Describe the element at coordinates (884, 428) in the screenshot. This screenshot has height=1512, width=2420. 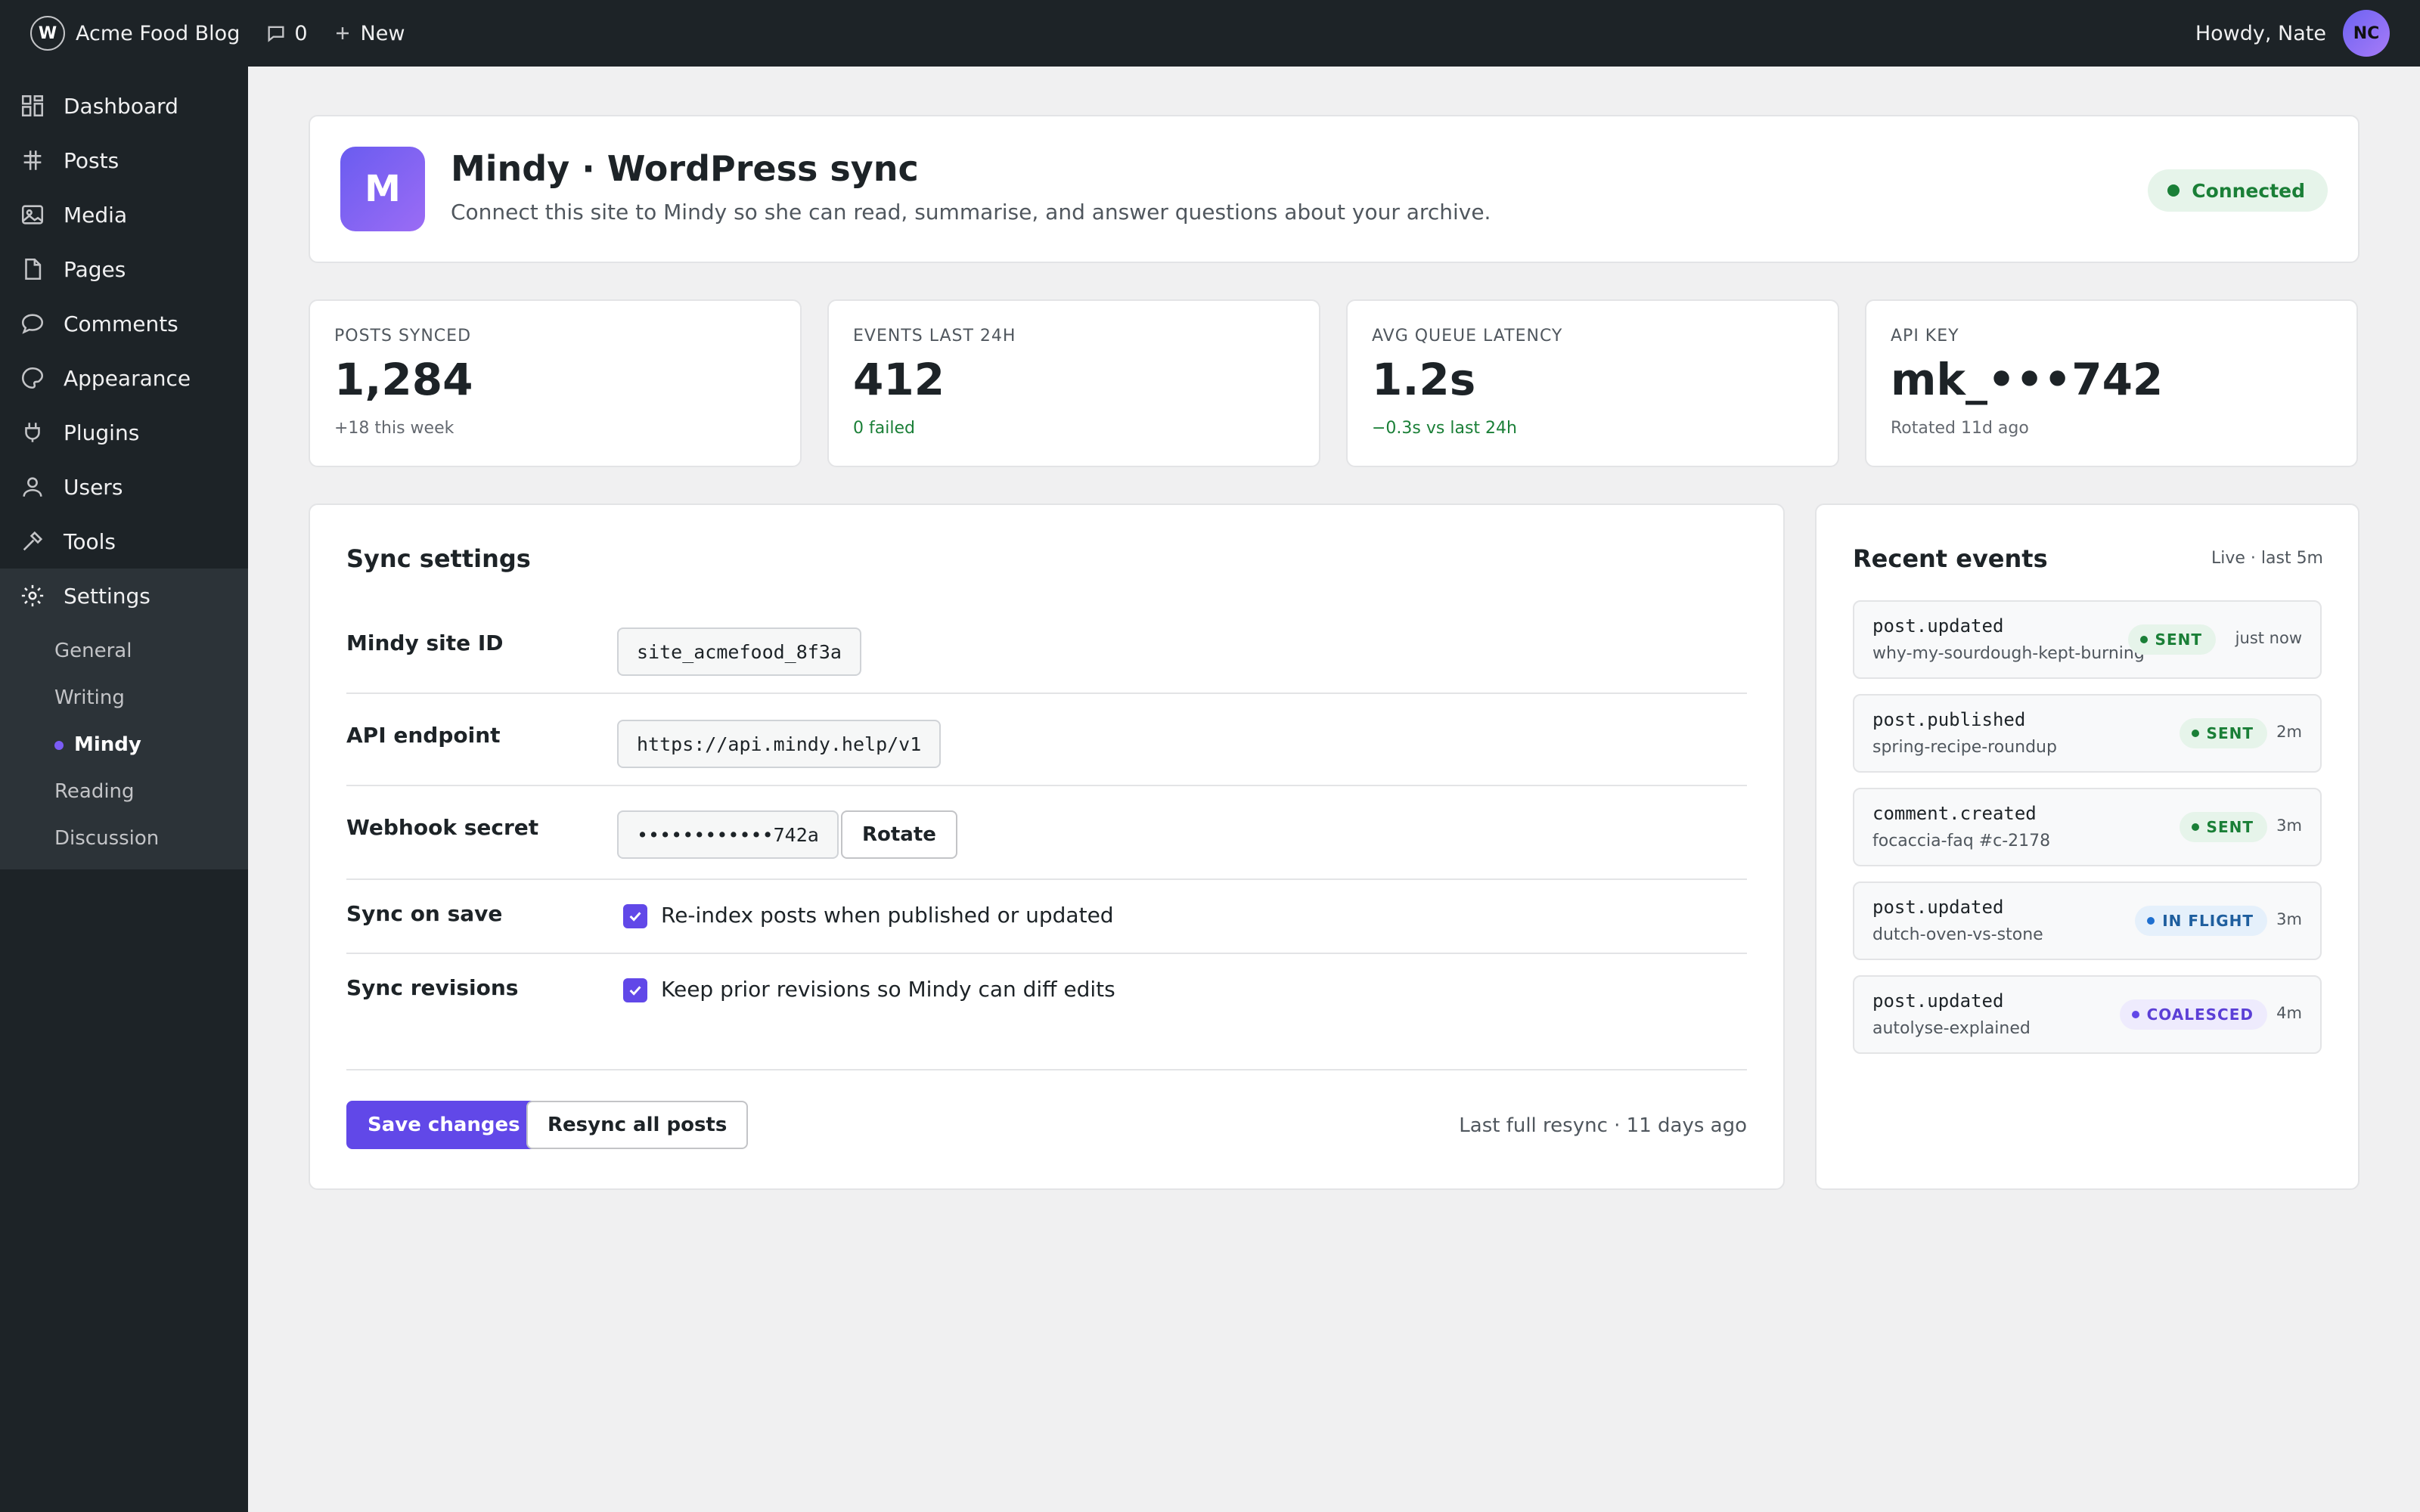
I see `stat-note: 0 failed` at that location.